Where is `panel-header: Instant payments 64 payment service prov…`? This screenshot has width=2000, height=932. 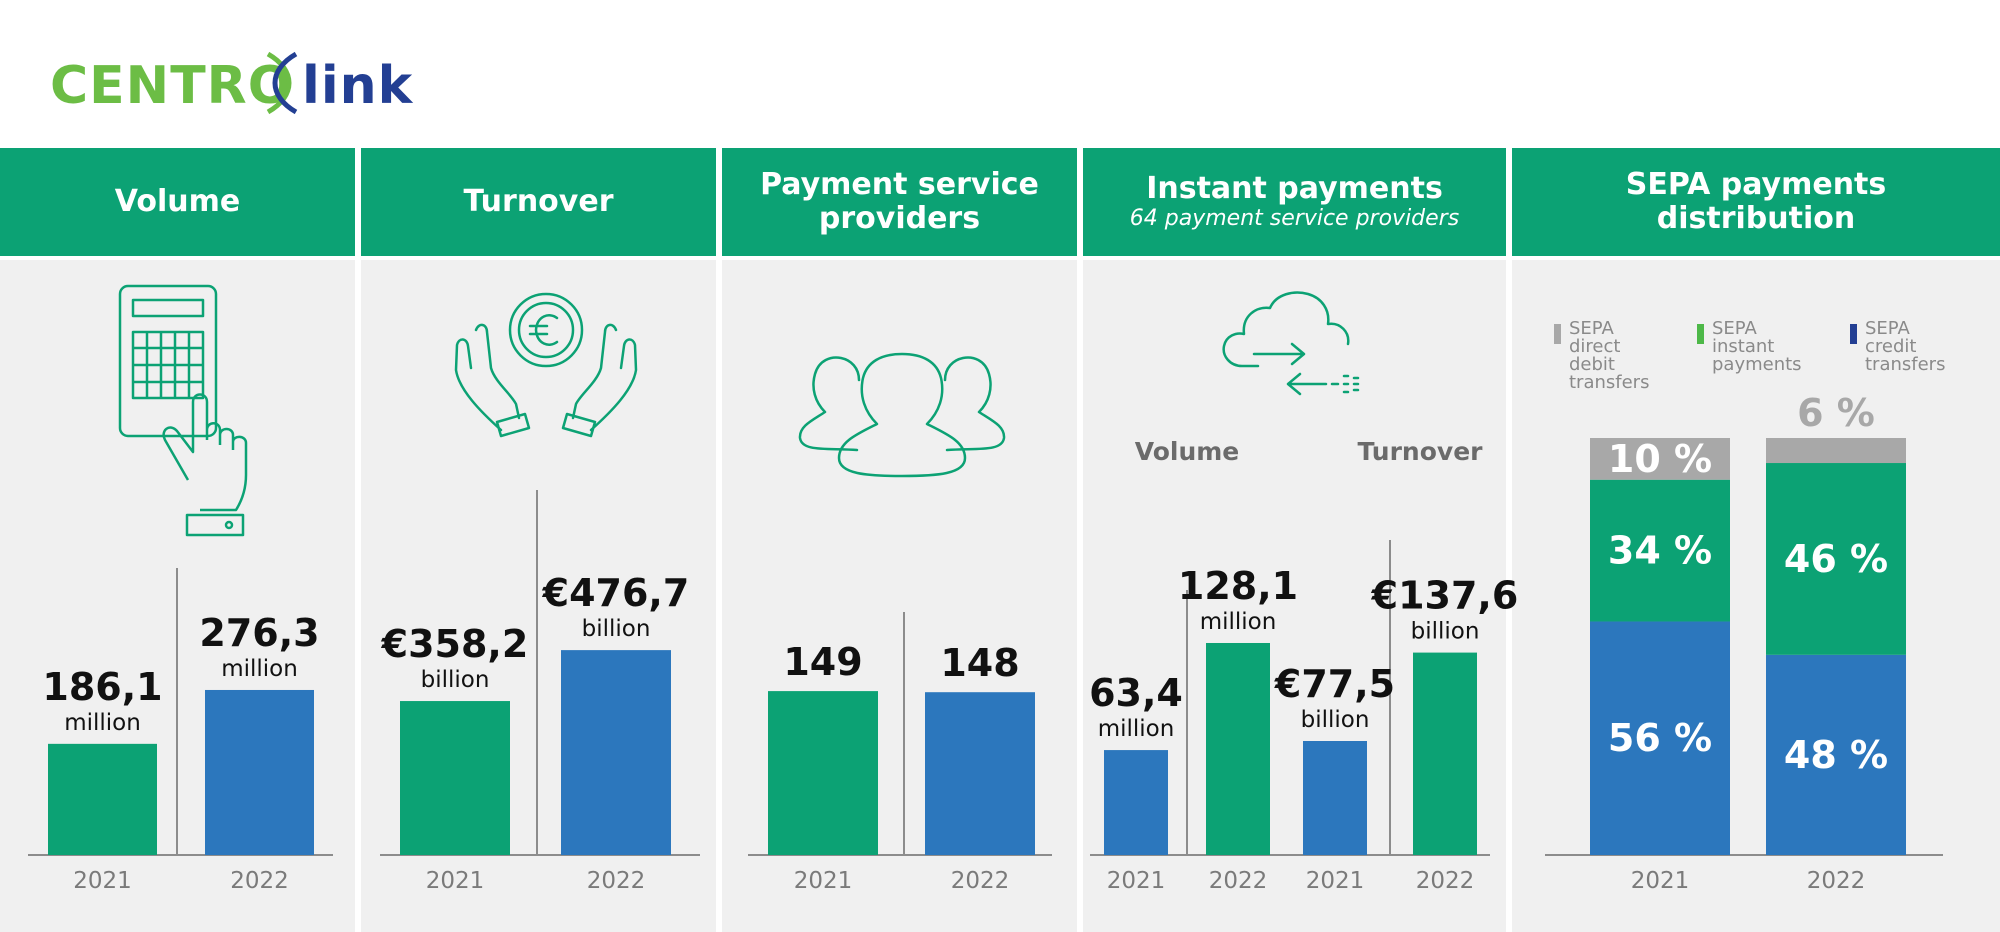 panel-header: Instant payments 64 payment service prov… is located at coordinates (1294, 202).